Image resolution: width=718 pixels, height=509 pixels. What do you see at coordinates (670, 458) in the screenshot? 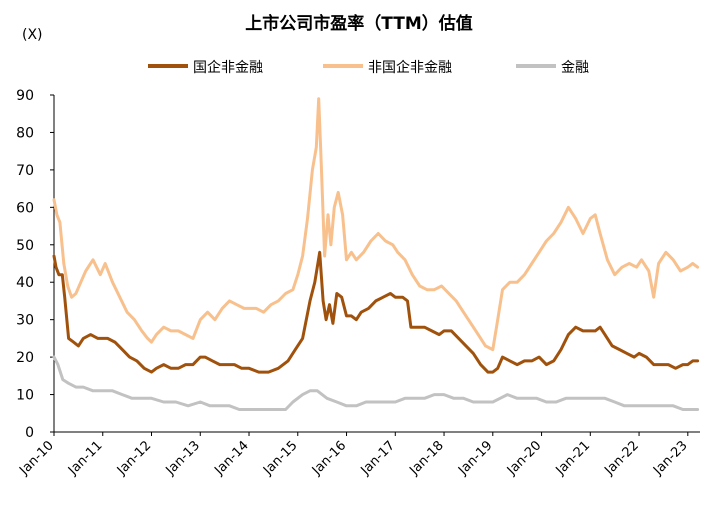
I see `x-tick-label-13: Jan-23` at bounding box center [670, 458].